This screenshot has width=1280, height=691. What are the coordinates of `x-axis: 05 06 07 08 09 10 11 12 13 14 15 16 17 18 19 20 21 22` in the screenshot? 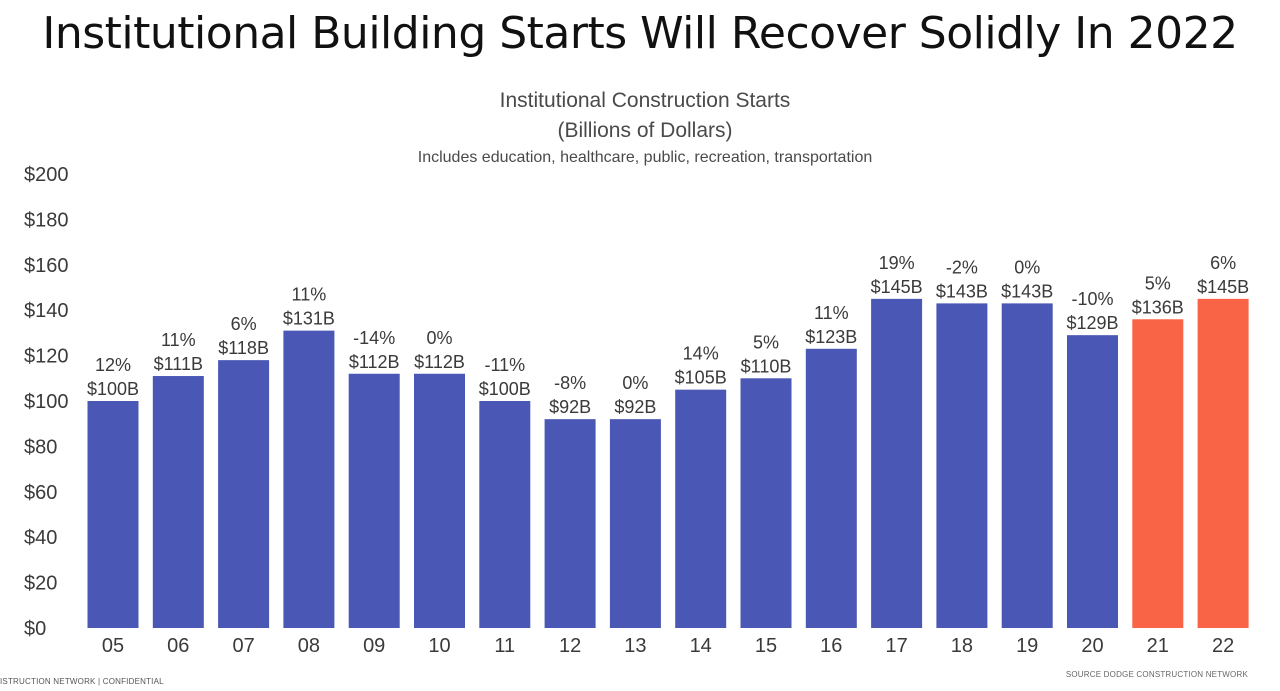 It's located at (668, 646).